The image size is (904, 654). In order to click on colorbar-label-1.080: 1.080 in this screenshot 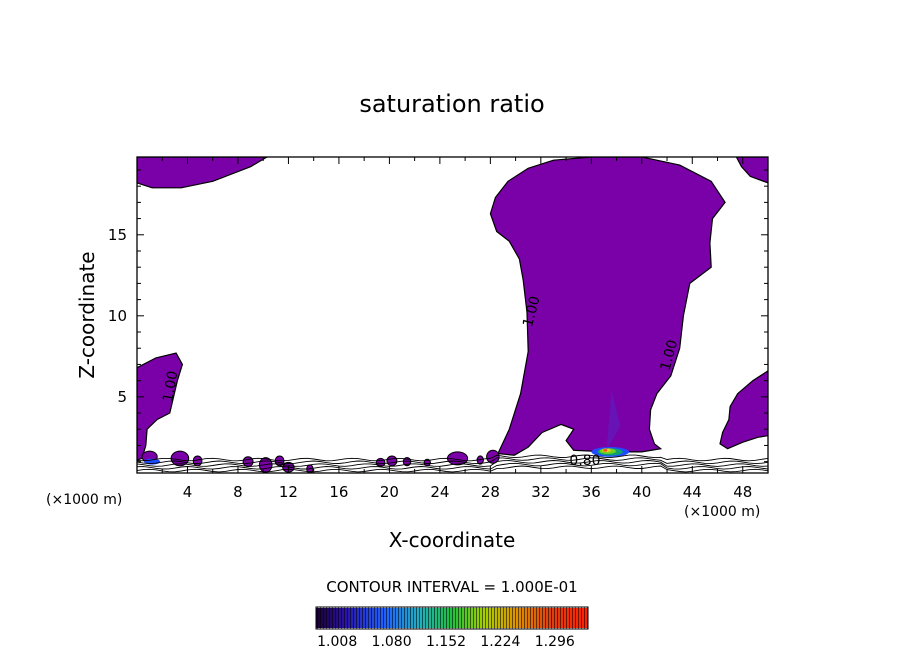, I will do `click(392, 642)`.